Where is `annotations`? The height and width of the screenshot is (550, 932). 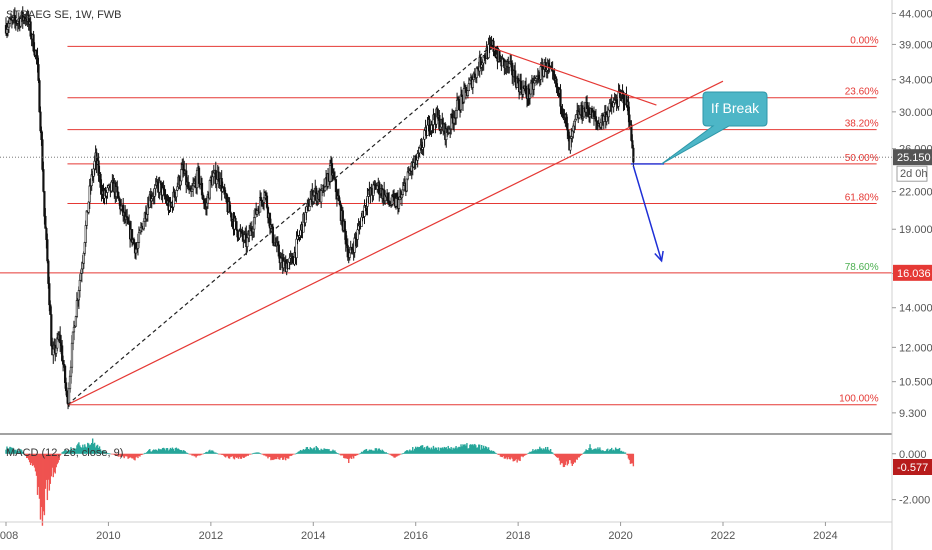
annotations is located at coordinates (647, 213).